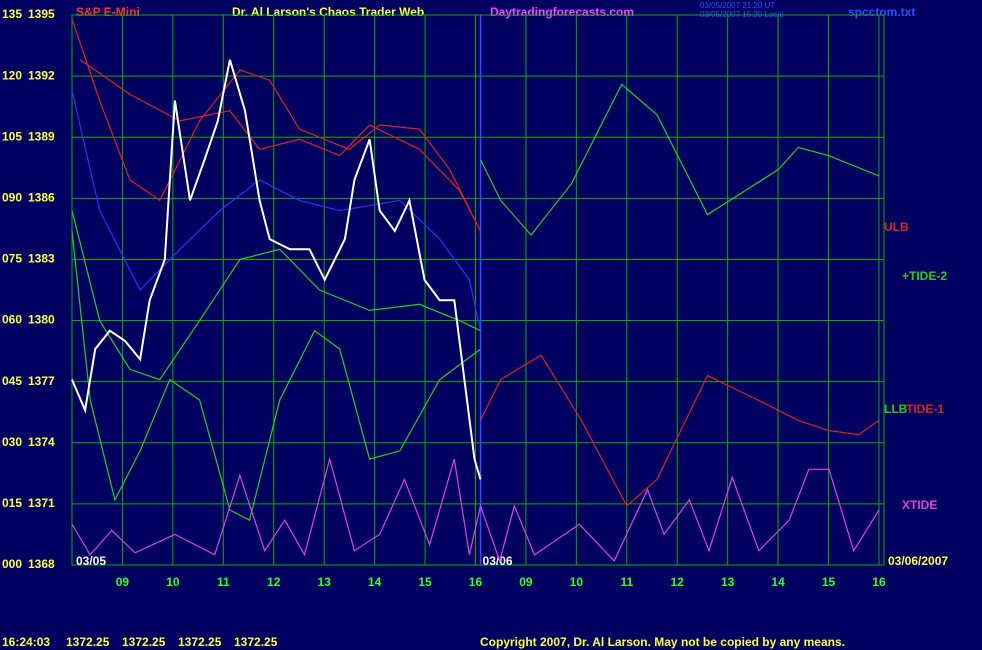 The image size is (982, 650). I want to click on y-tick-label: 1392, so click(41, 75).